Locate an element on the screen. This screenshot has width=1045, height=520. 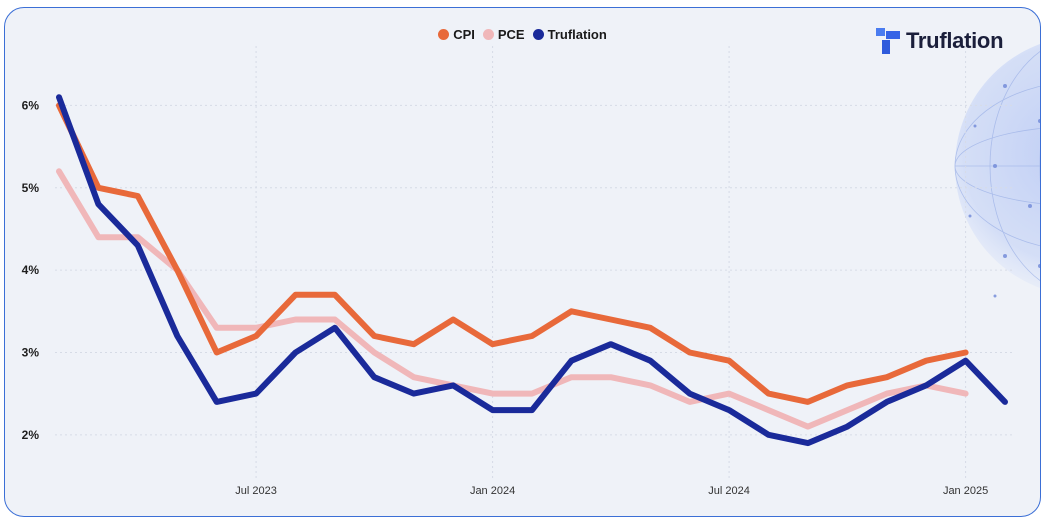
legend-item-pce: PCE is located at coordinates (503, 34).